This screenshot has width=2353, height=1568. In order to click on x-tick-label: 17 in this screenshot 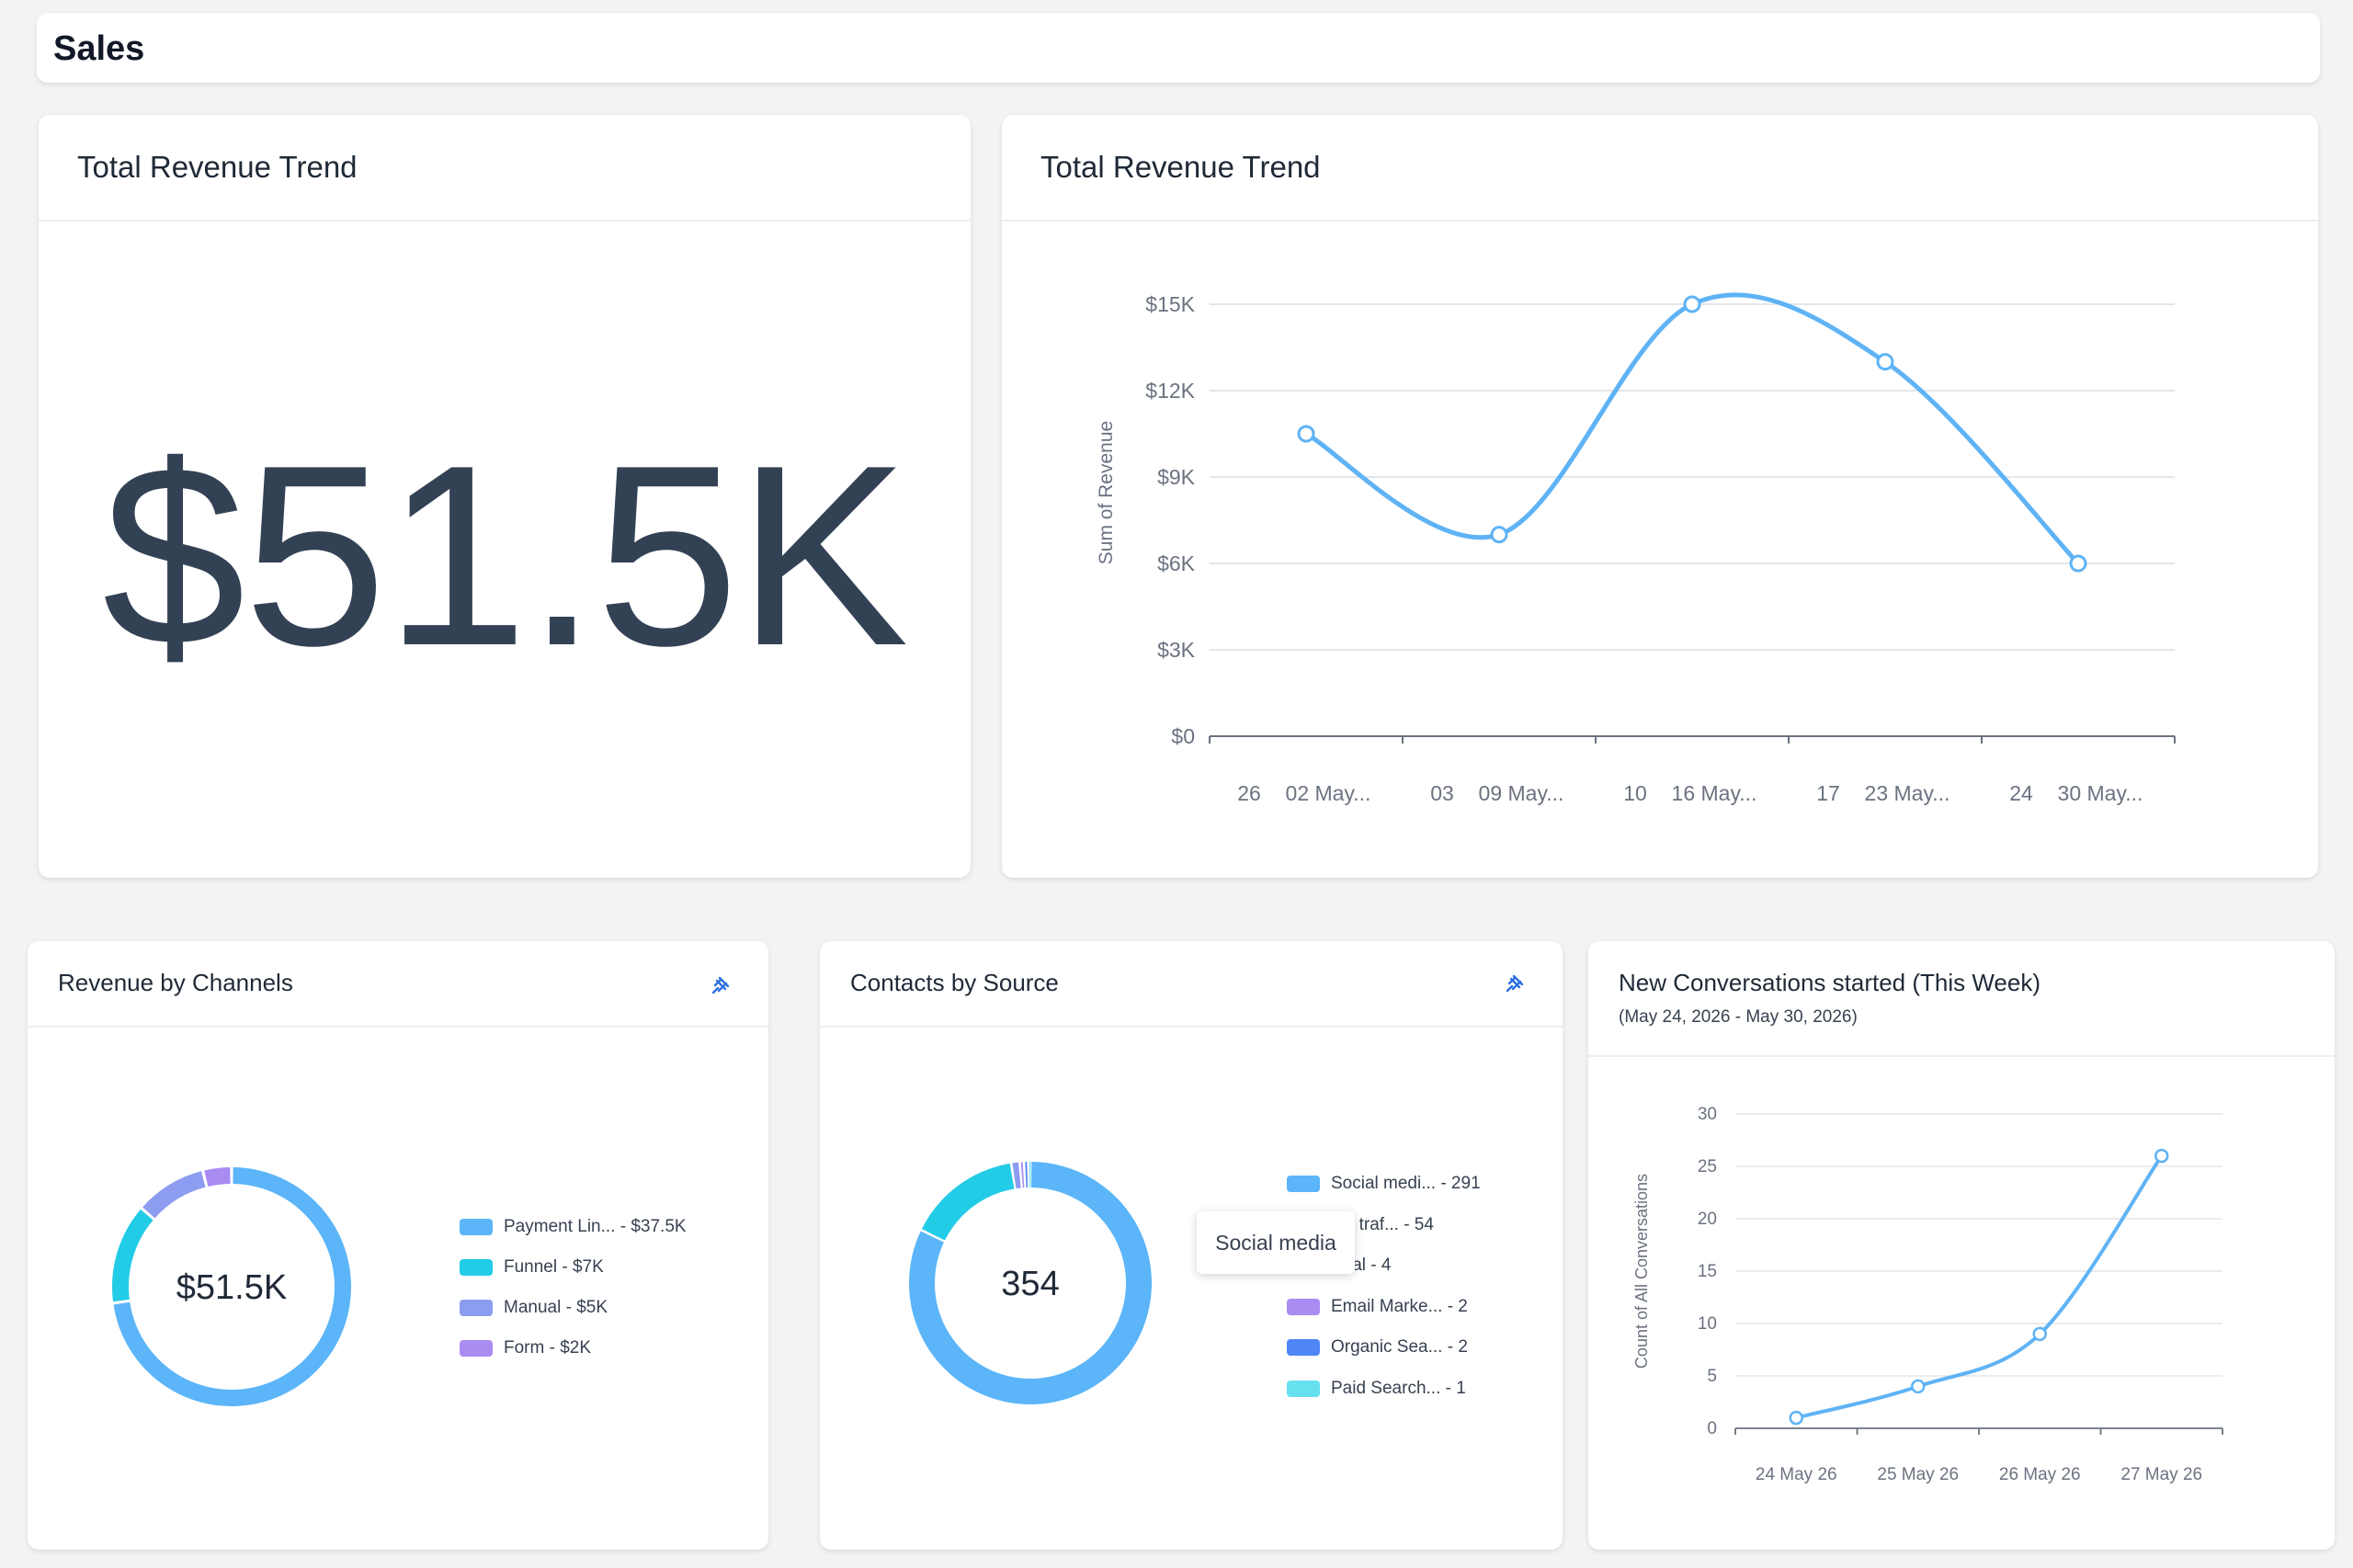, I will do `click(1828, 793)`.